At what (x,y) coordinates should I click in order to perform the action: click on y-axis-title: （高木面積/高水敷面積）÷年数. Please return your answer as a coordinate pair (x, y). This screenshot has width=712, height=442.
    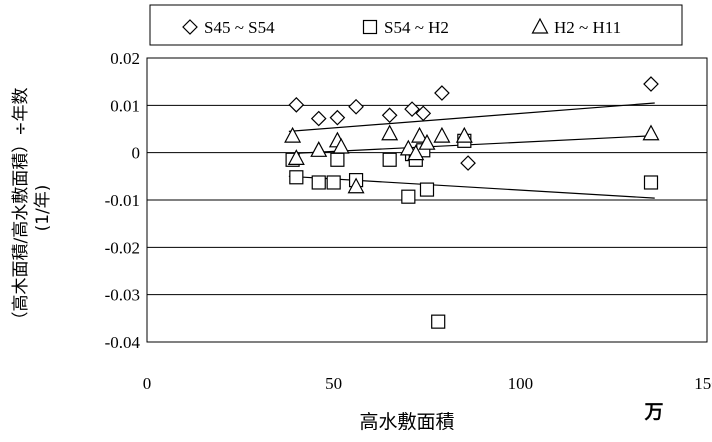
    Looking at the image, I should click on (21, 208).